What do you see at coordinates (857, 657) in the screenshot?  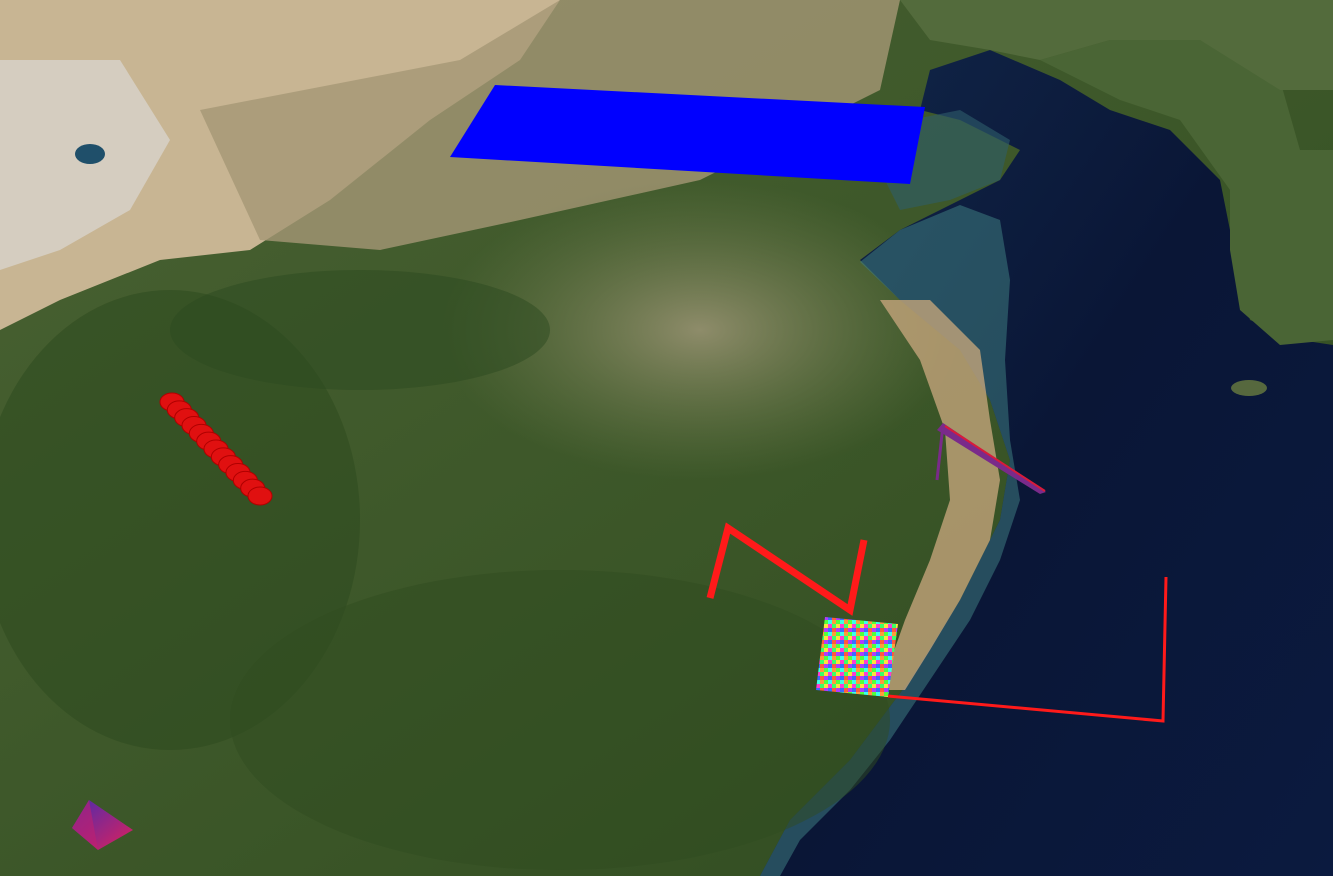 I see `textured-quad-overlay` at bounding box center [857, 657].